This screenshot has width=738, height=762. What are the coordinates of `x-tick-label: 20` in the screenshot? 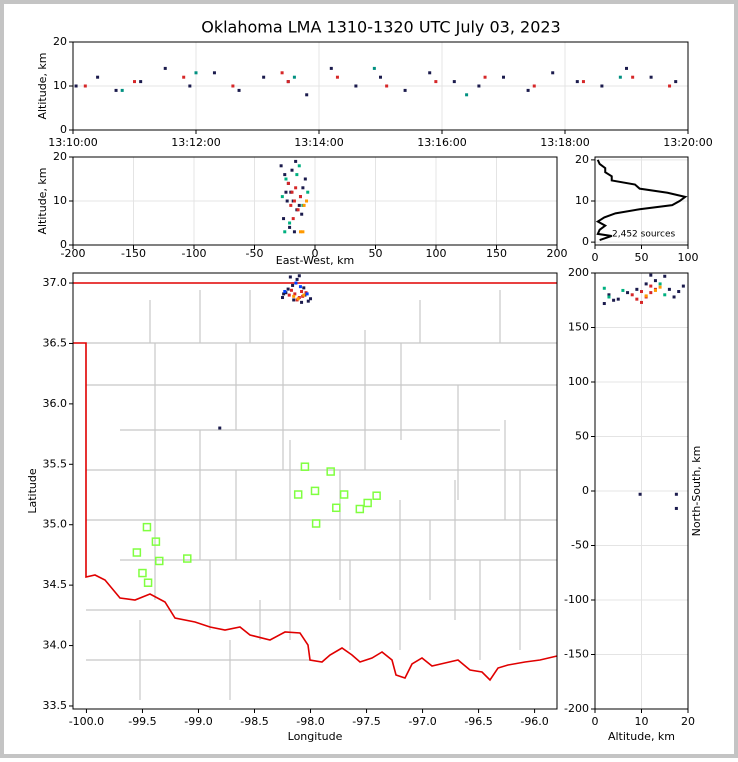 It's located at (688, 721).